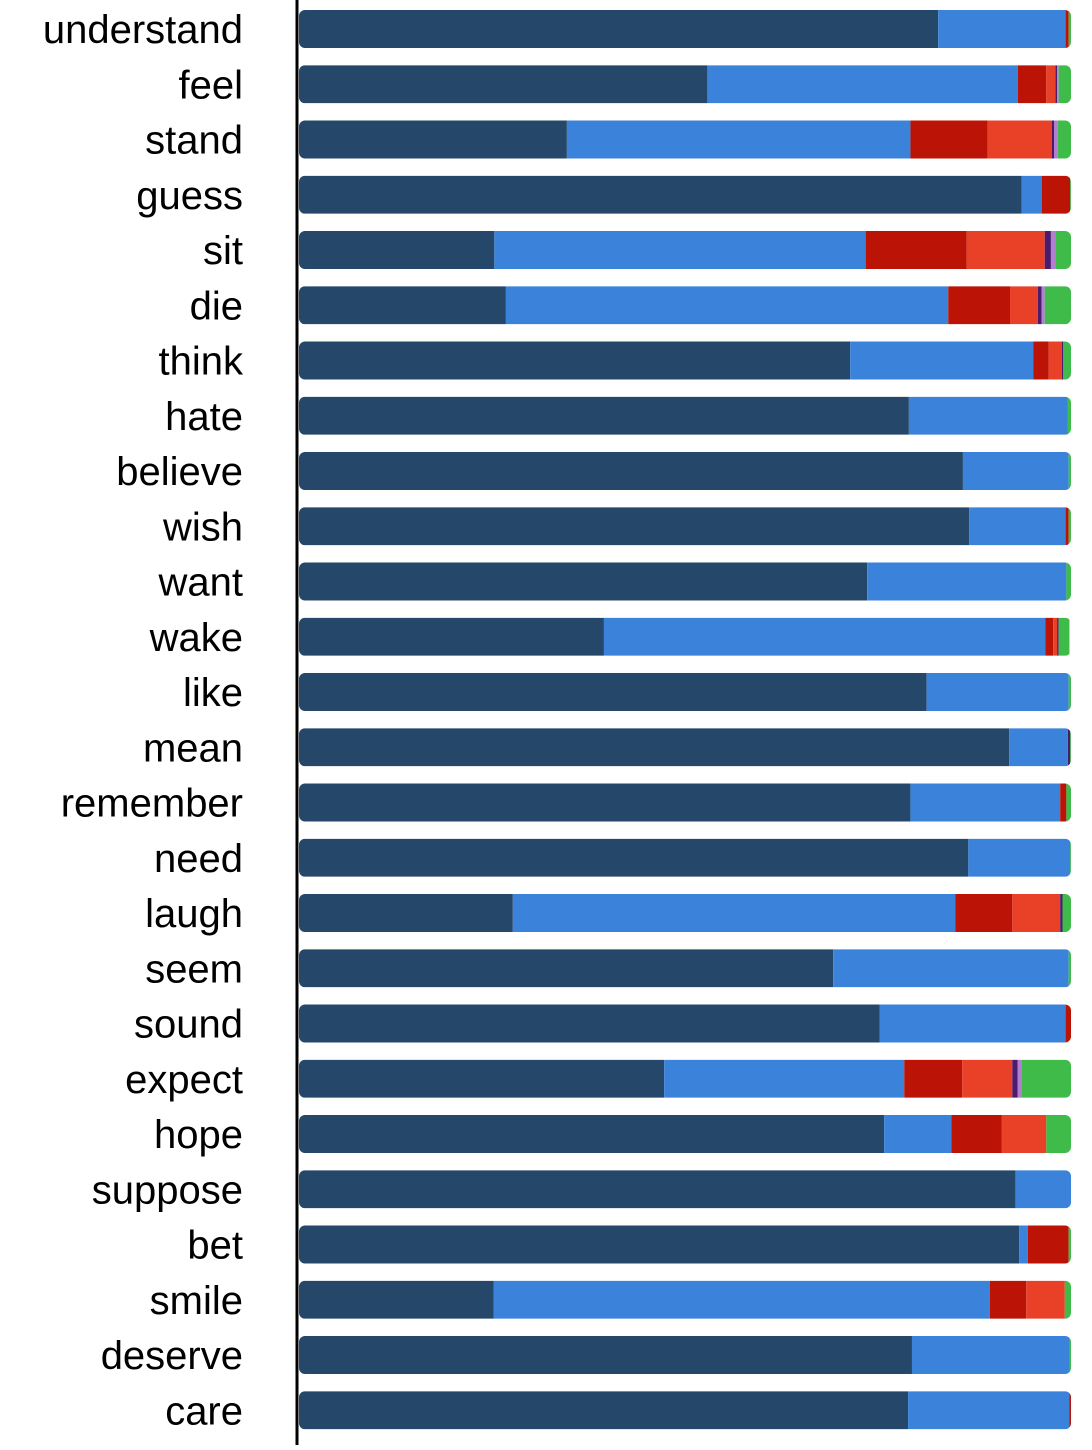 Image resolution: width=1092 pixels, height=1450 pixels. What do you see at coordinates (189, 196) in the screenshot?
I see `category-label-guess: guess` at bounding box center [189, 196].